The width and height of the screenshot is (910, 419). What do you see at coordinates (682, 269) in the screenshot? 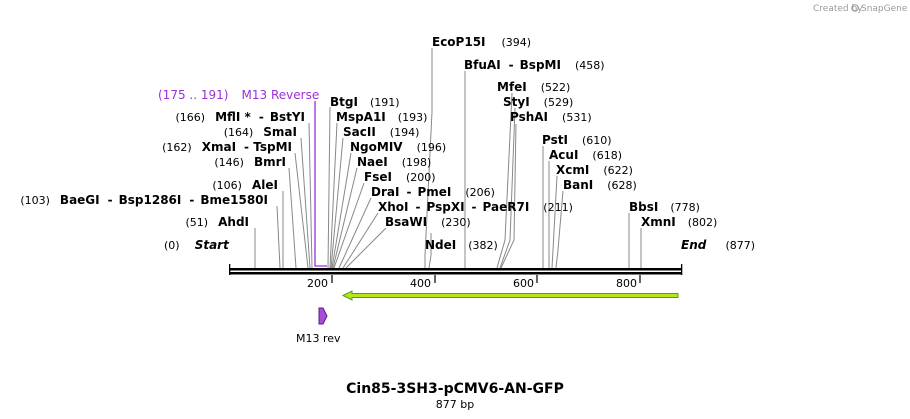
I see `backbone-end-cap` at bounding box center [682, 269].